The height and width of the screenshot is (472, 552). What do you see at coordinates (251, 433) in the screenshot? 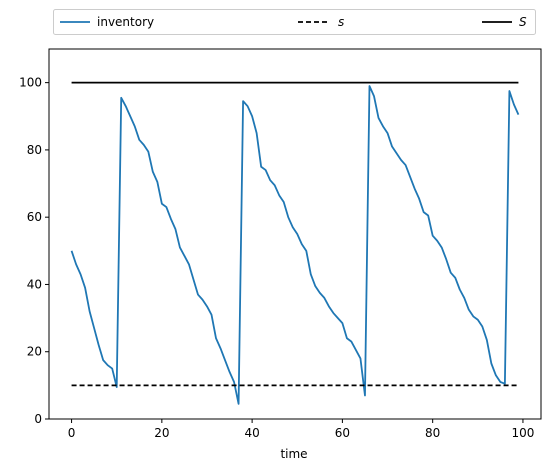
I see `x-tick-label: 40` at bounding box center [251, 433].